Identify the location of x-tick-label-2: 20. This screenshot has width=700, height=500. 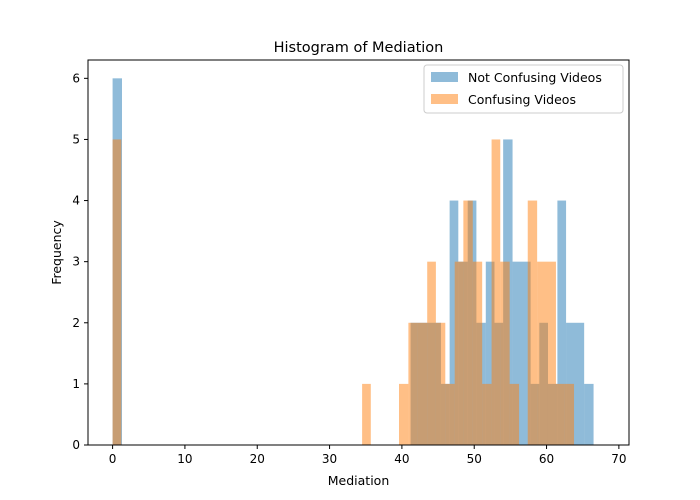
(257, 459).